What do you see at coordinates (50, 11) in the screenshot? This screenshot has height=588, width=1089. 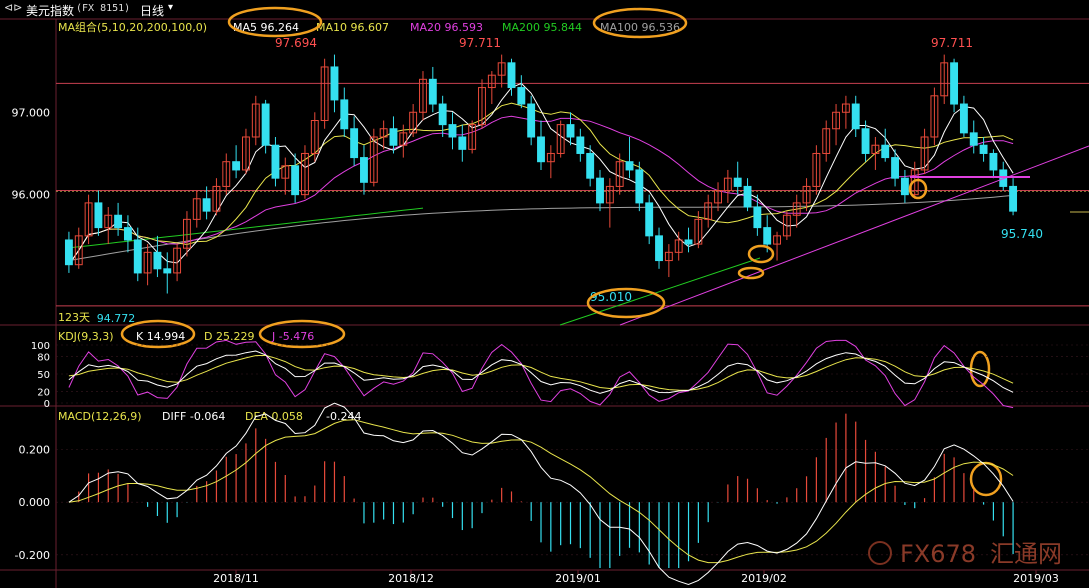 I see `instrument-title: 美元指数` at bounding box center [50, 11].